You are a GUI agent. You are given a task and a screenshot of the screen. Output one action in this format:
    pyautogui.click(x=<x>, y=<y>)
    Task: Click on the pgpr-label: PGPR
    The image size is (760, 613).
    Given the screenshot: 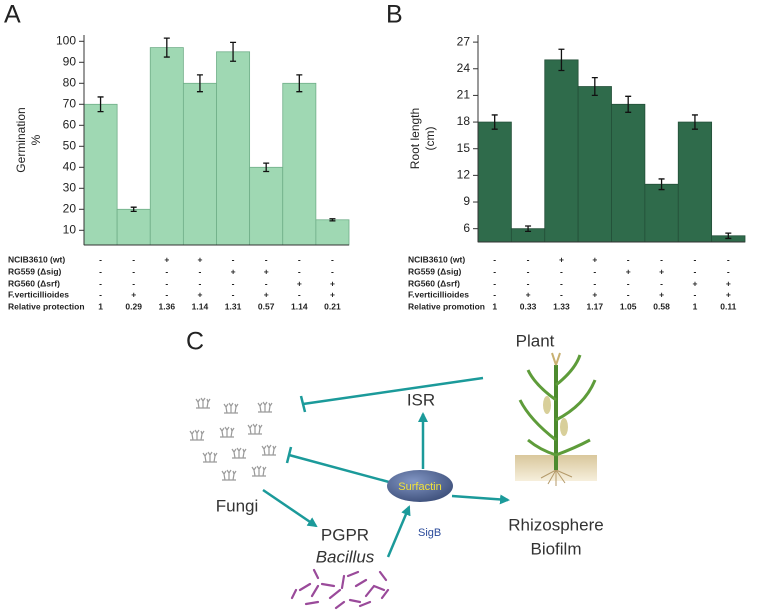 What is the action you would take?
    pyautogui.click(x=345, y=534)
    